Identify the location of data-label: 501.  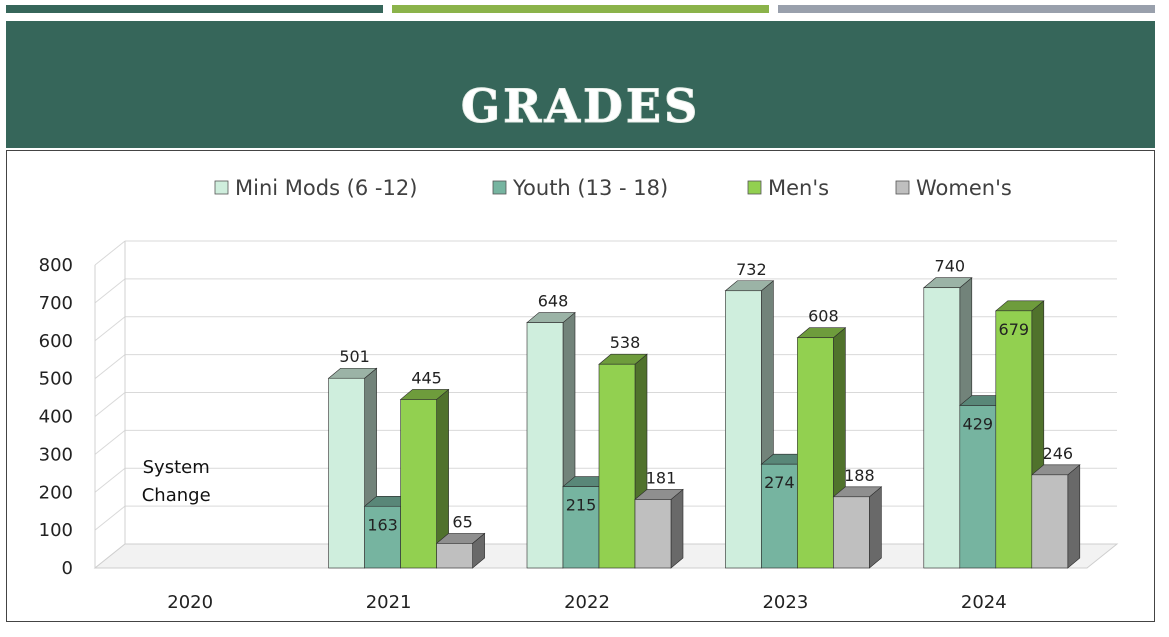
(354, 356).